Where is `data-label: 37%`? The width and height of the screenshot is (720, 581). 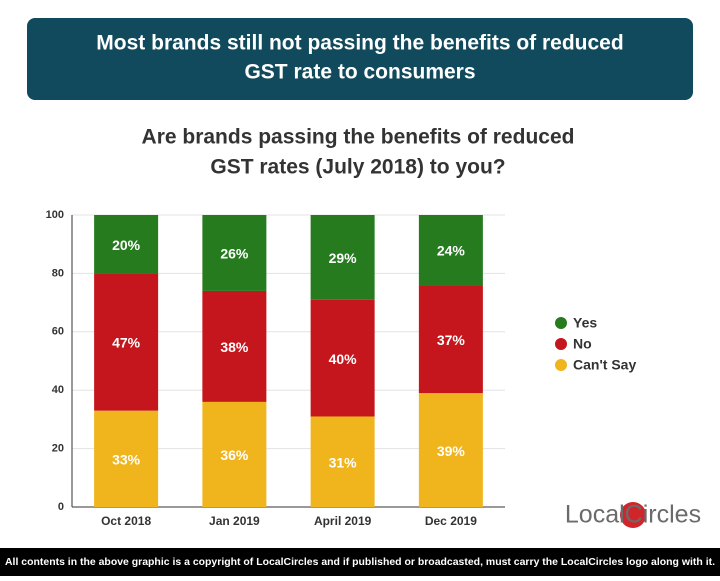 data-label: 37% is located at coordinates (451, 340).